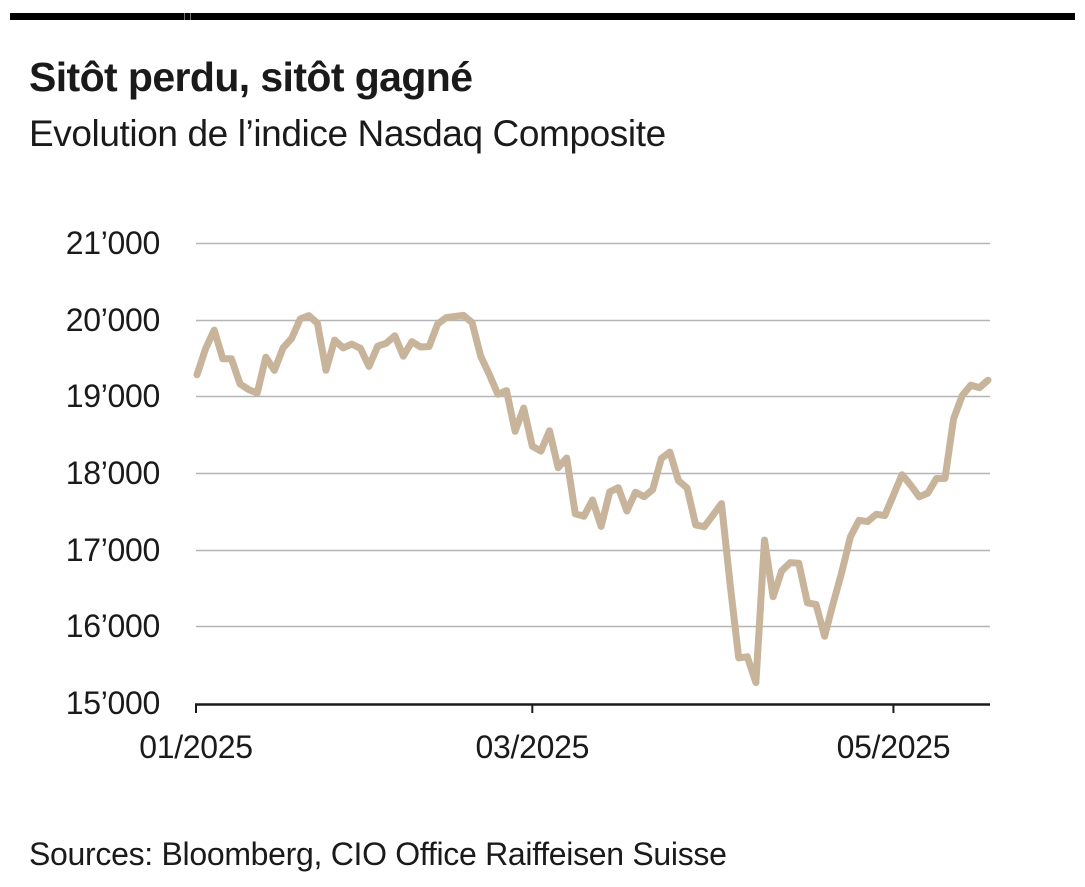 This screenshot has width=1085, height=887. I want to click on x-axis-label: 05/2025, so click(893, 747).